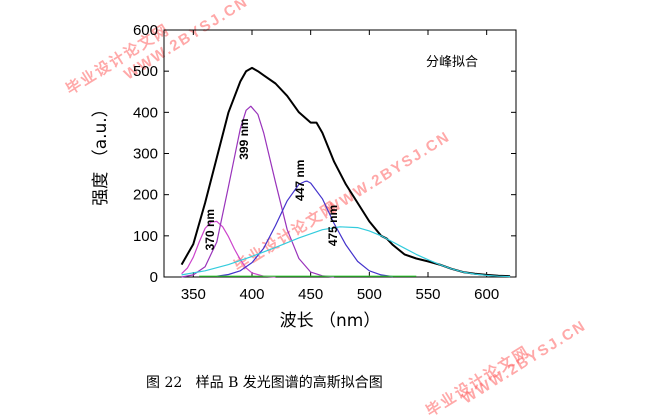 The width and height of the screenshot is (646, 417). I want to click on y-tick-label: 200, so click(145, 195).